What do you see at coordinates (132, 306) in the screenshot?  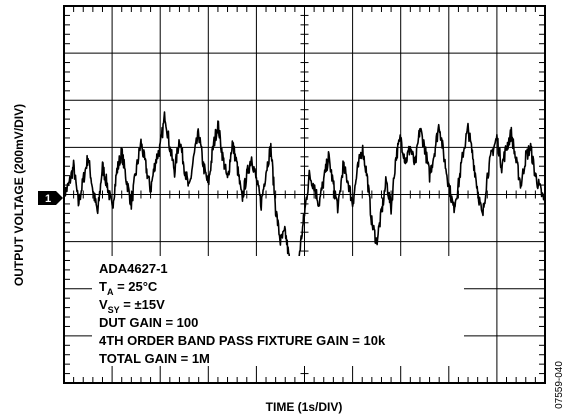 I see `annotation-supply: VSY = ±15V` at bounding box center [132, 306].